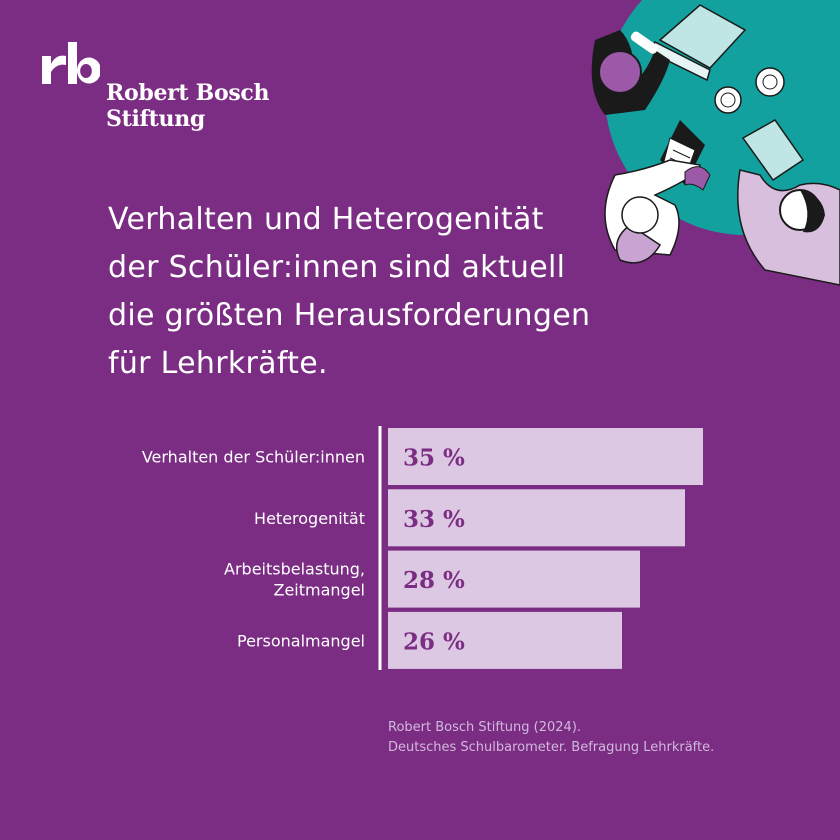  I want to click on category-label-4: Personalmangel, so click(301, 640).